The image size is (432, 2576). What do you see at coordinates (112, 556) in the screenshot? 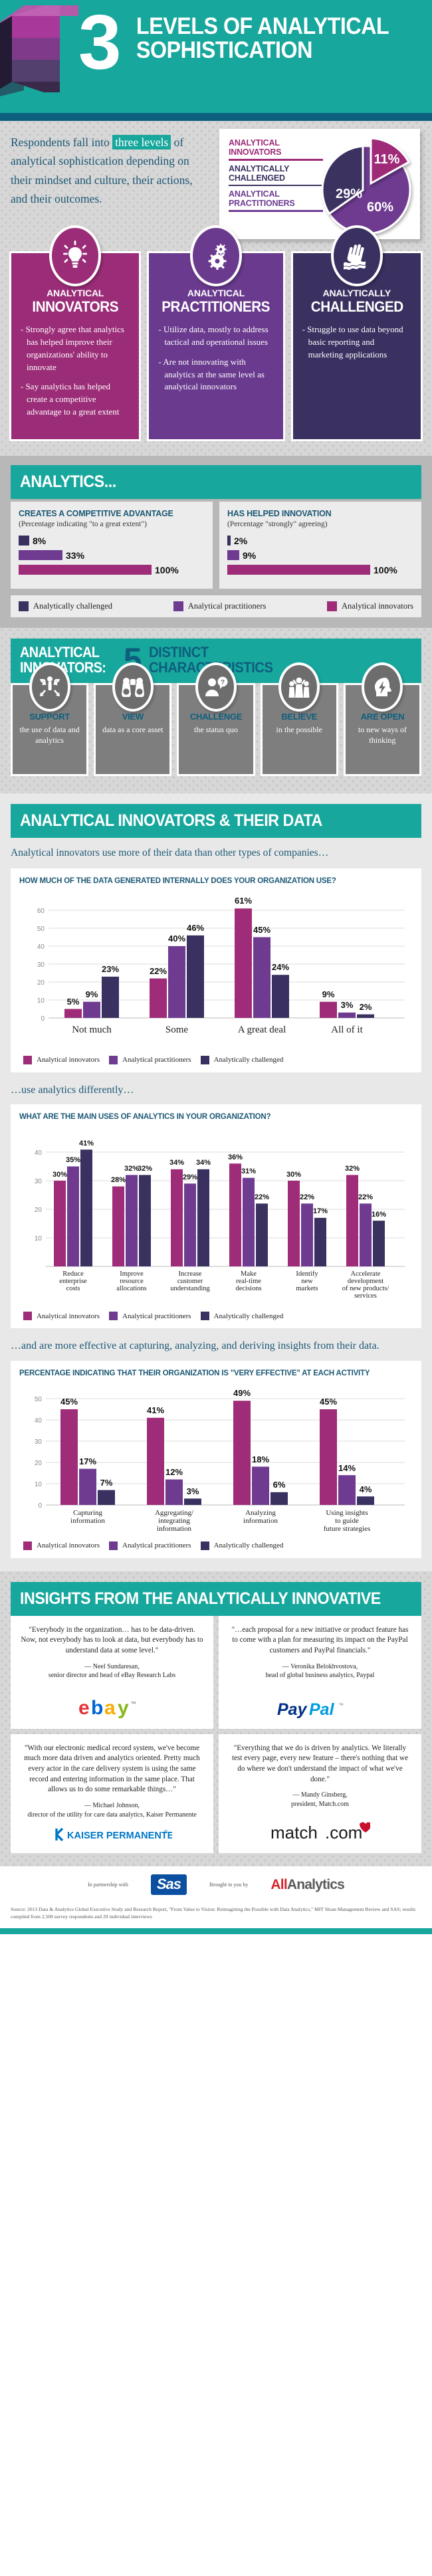
I see `hbar-row: 33%` at bounding box center [112, 556].